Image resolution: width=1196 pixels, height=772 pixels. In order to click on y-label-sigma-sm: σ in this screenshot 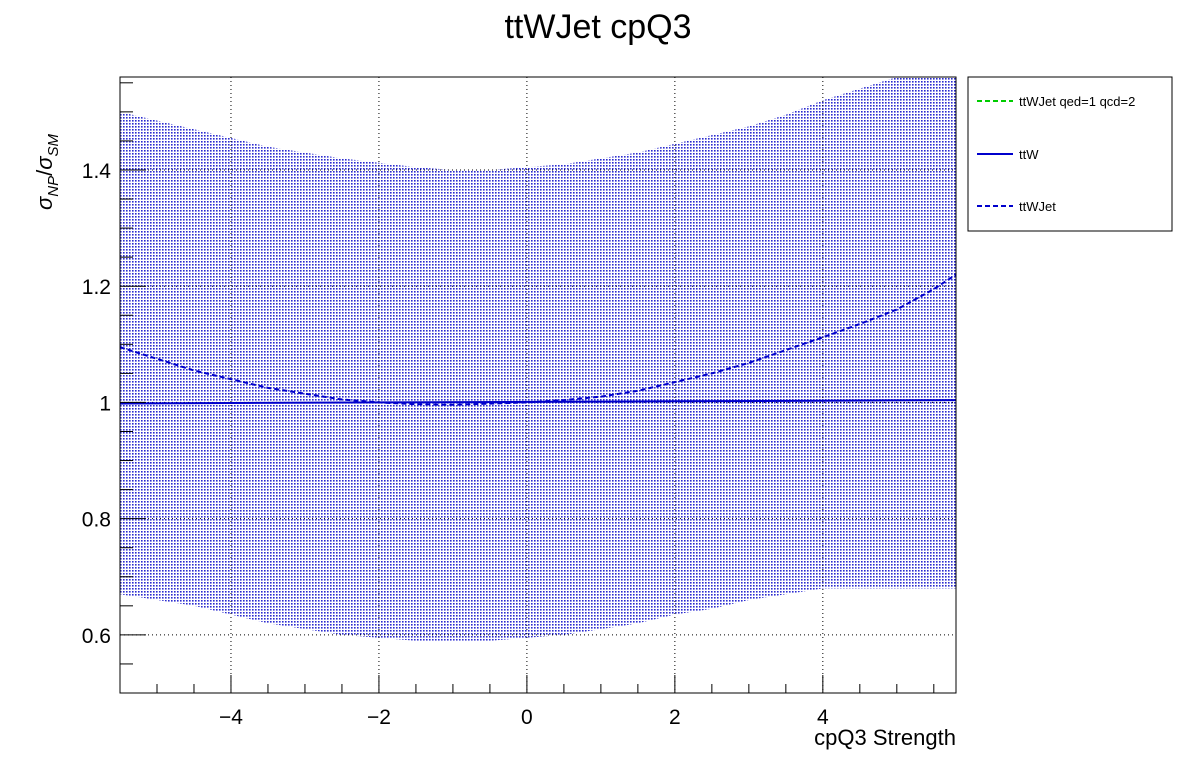, I will do `click(44, 163)`.